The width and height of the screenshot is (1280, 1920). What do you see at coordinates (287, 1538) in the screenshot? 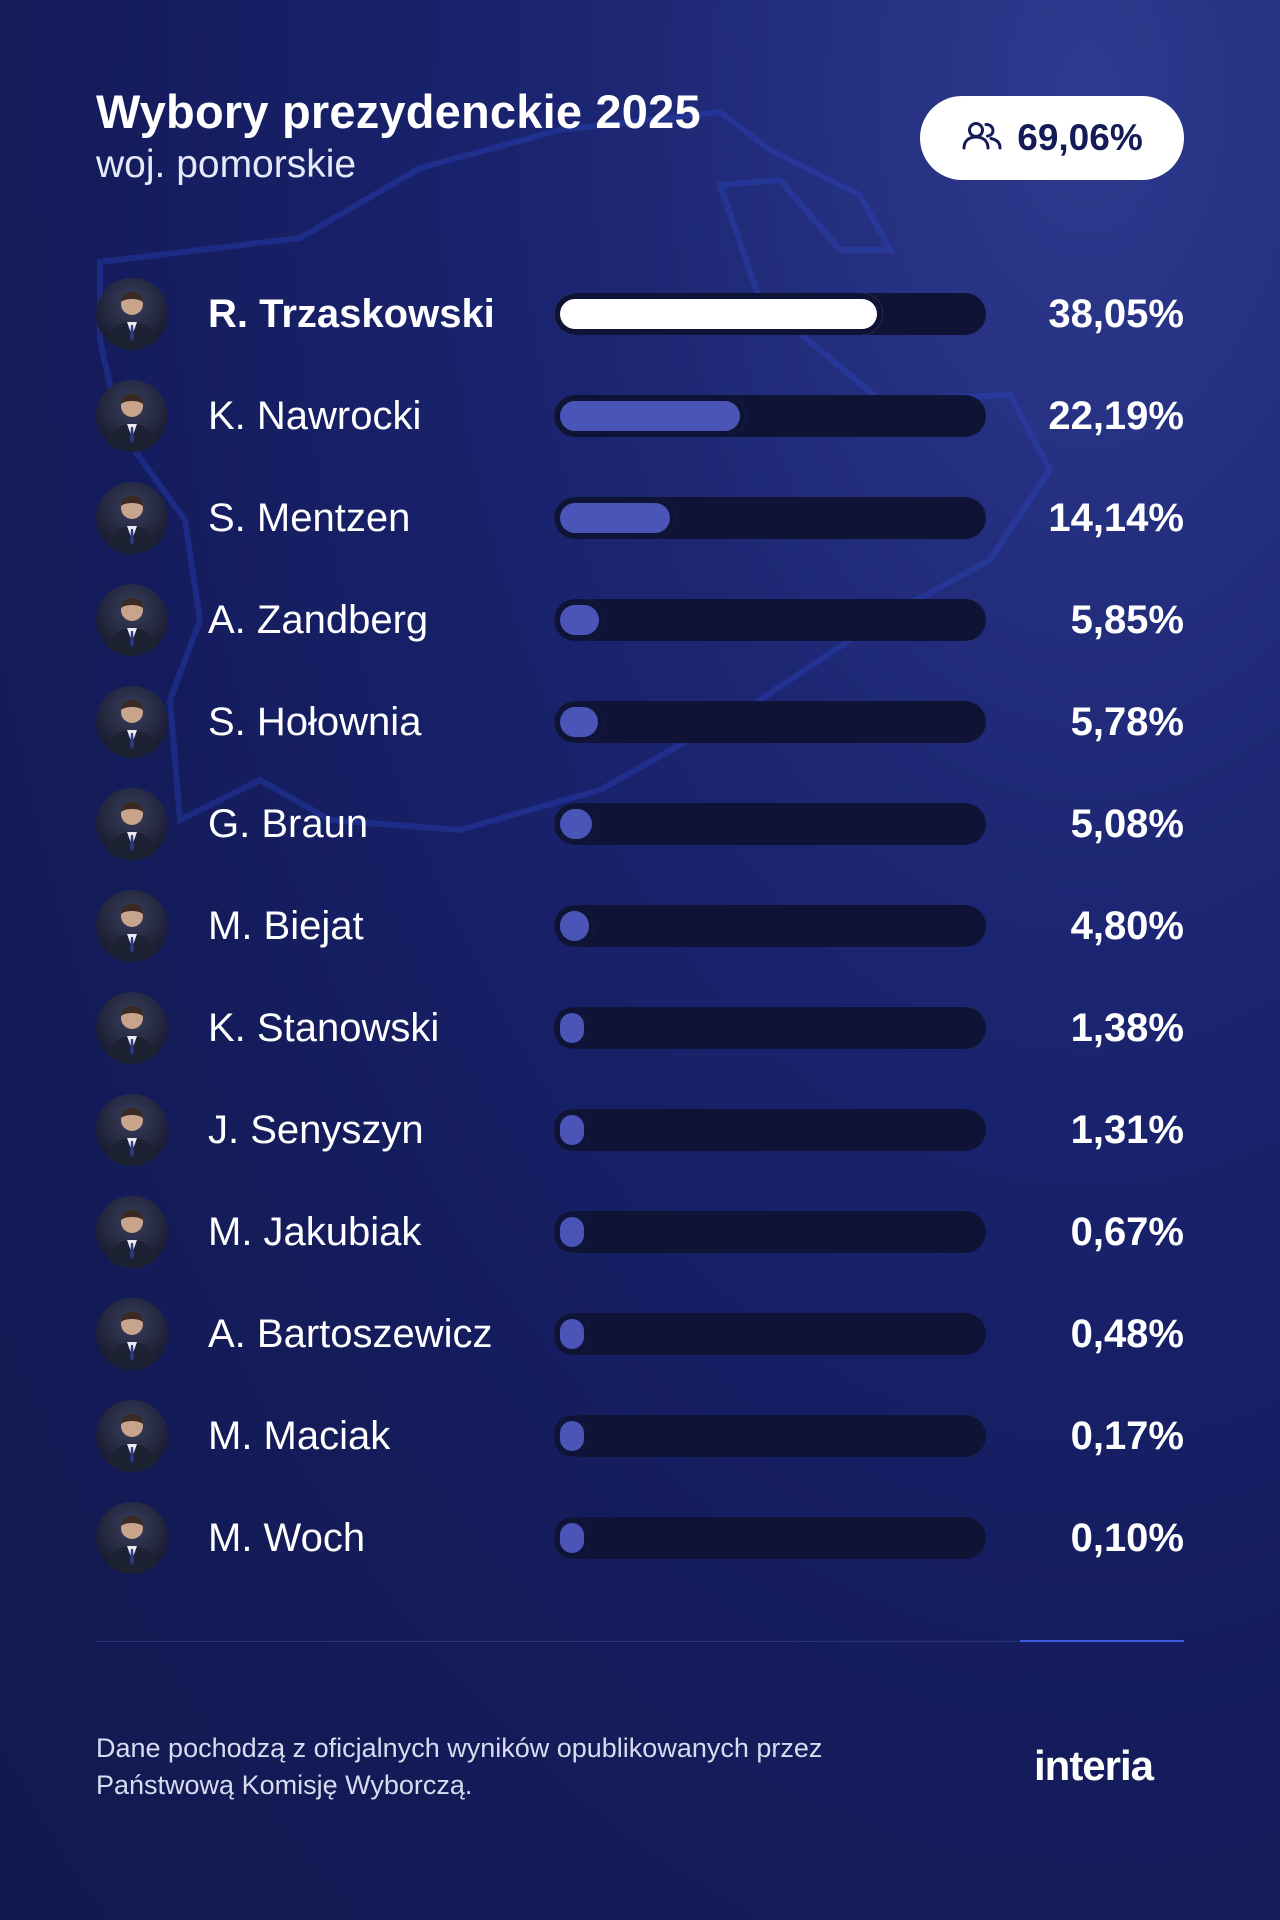
I see `candidate-name: M. Woch` at bounding box center [287, 1538].